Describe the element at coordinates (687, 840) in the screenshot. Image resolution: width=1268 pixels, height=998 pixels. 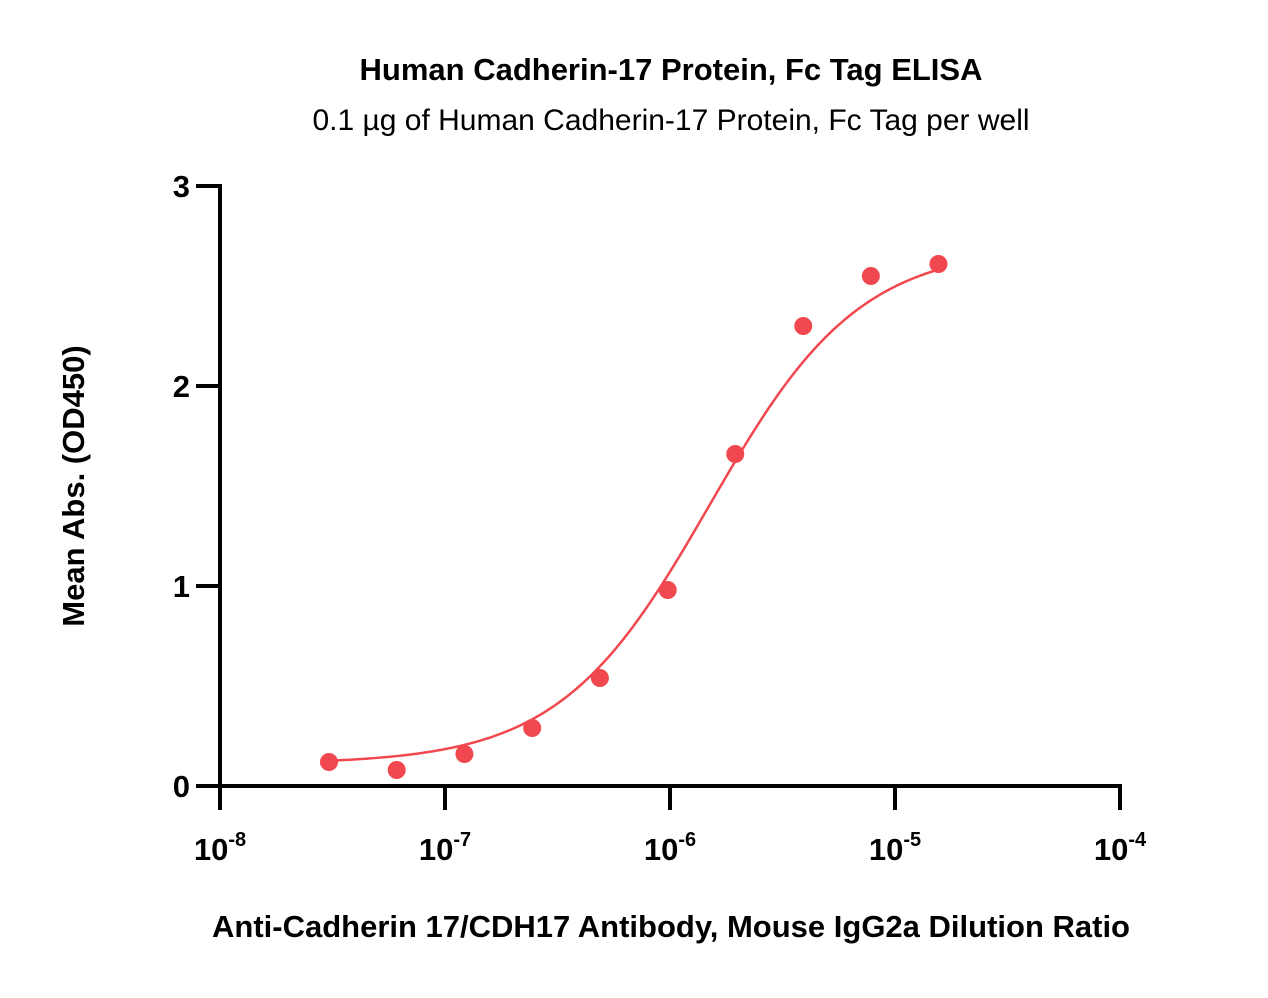
I see `x-tick-exponent: -6` at that location.